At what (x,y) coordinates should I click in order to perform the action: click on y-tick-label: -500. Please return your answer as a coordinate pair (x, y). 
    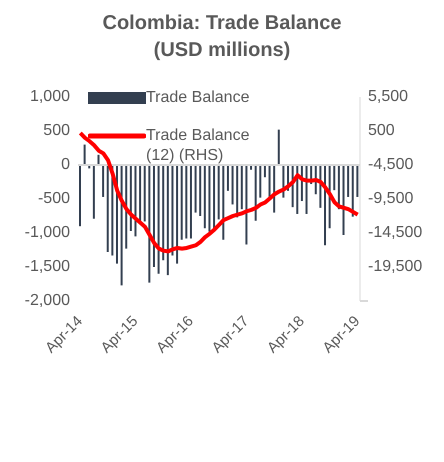
    Looking at the image, I should click on (54, 199).